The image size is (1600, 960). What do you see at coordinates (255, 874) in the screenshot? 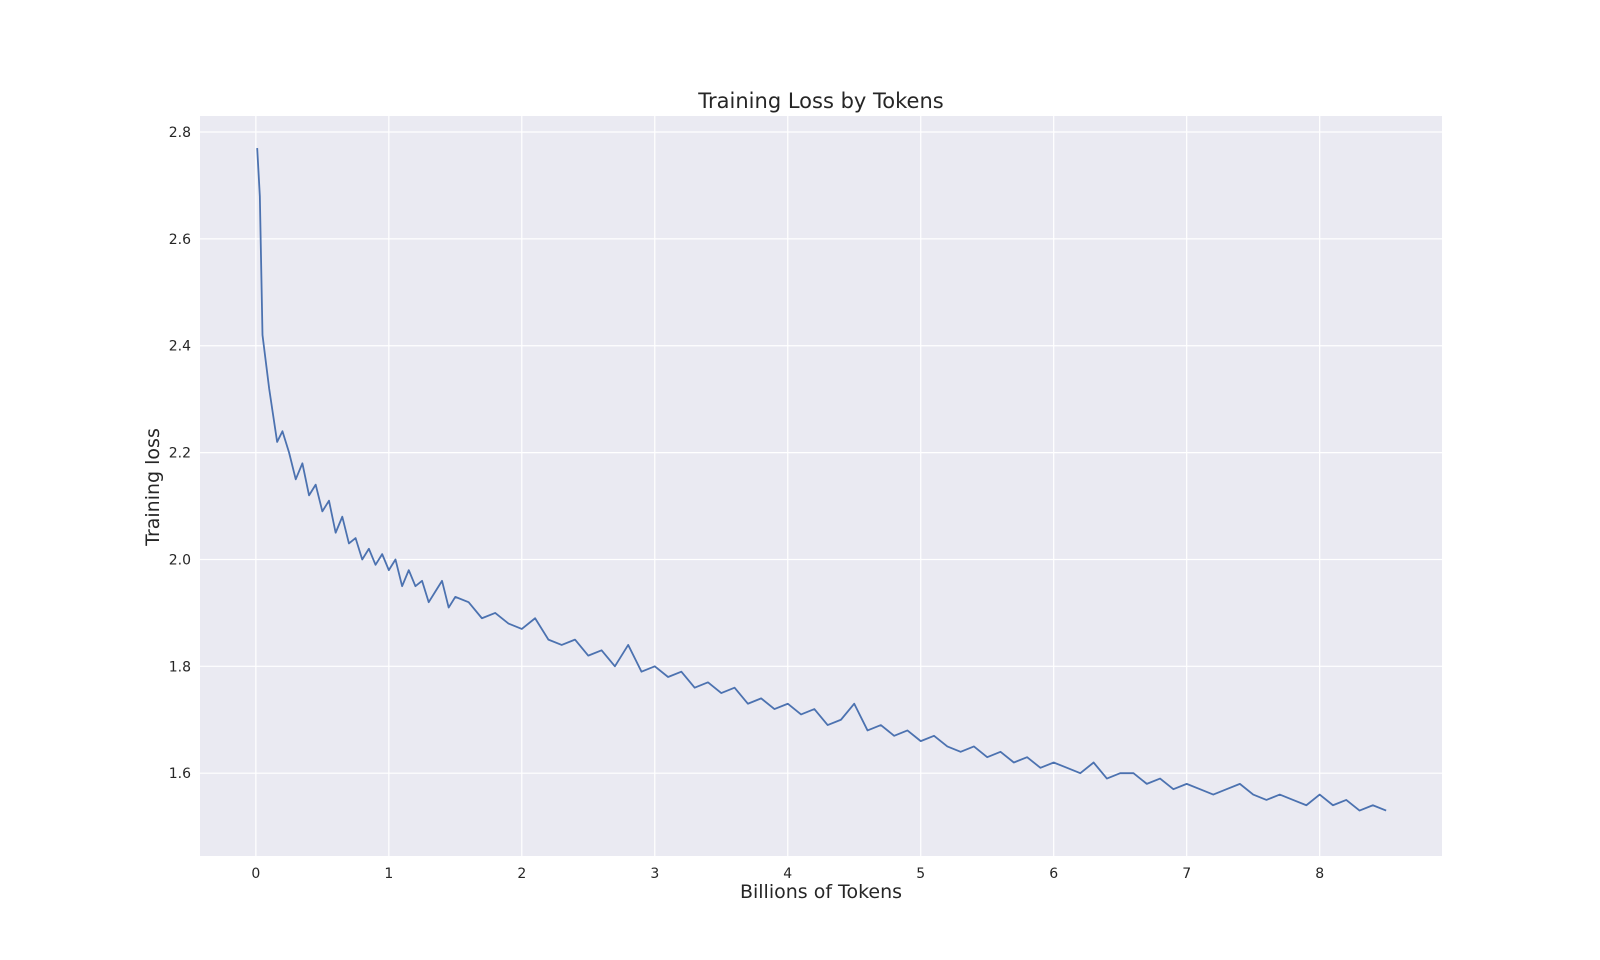
I see `x-tick-label: 0` at bounding box center [255, 874].